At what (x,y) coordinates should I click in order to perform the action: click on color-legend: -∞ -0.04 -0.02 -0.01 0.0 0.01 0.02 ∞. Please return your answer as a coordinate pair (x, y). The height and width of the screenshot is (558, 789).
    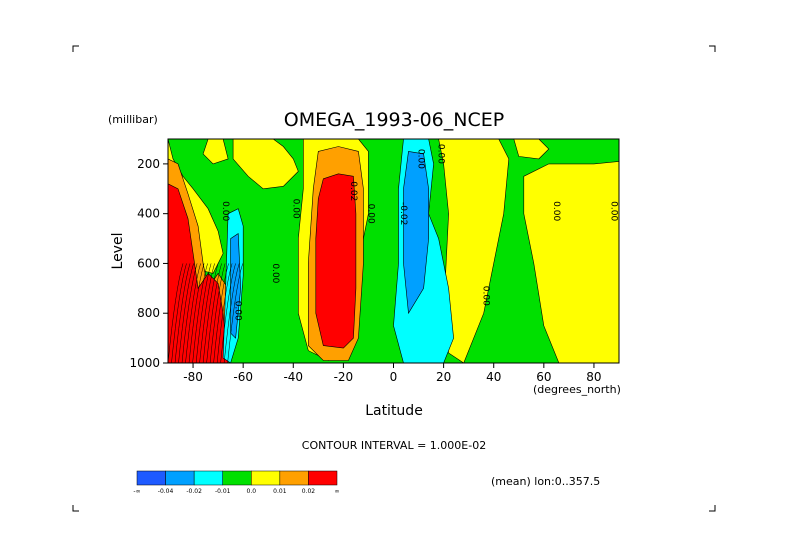
    Looking at the image, I should click on (236, 482).